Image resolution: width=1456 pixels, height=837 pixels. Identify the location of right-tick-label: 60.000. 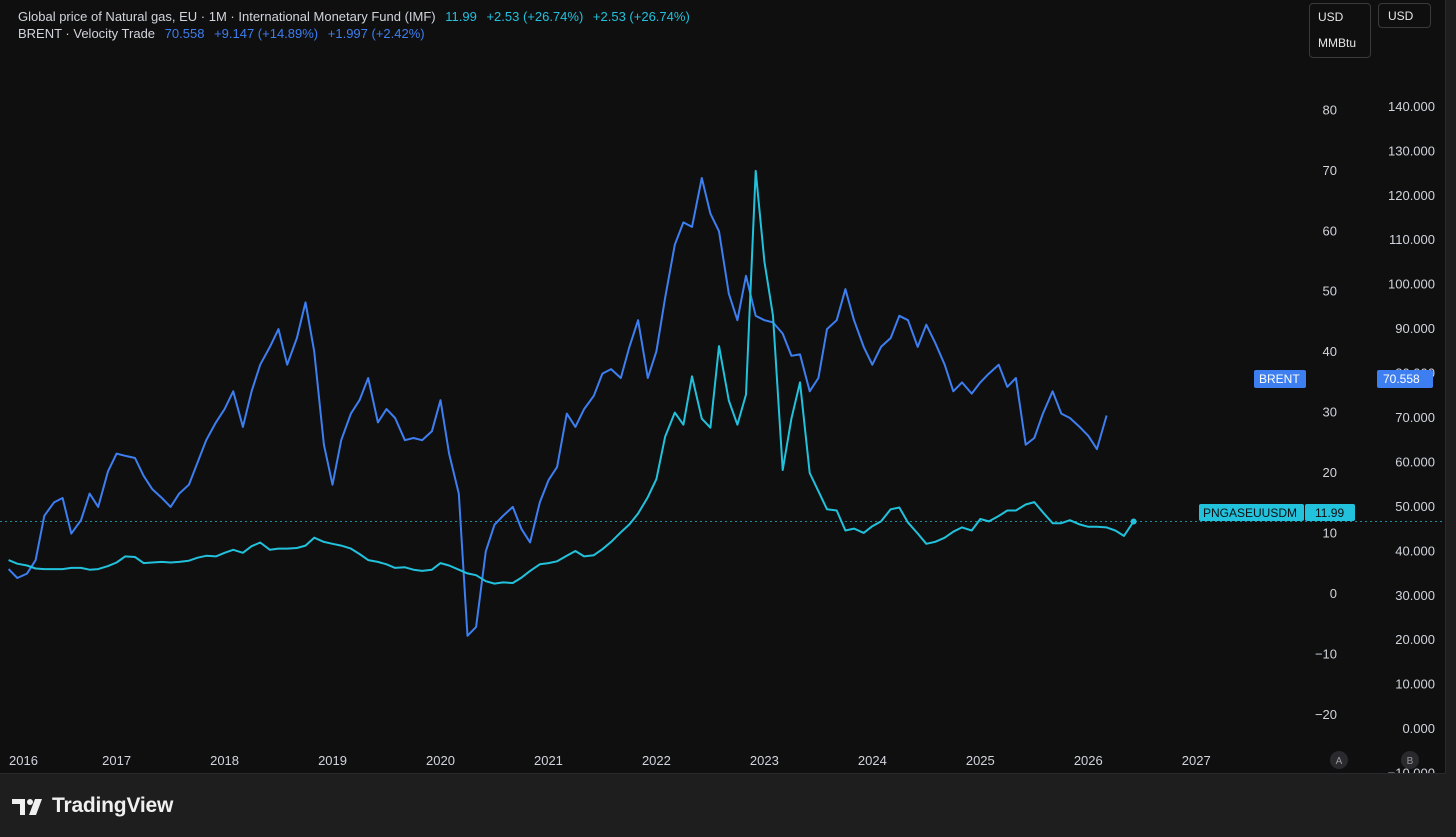
(1415, 461).